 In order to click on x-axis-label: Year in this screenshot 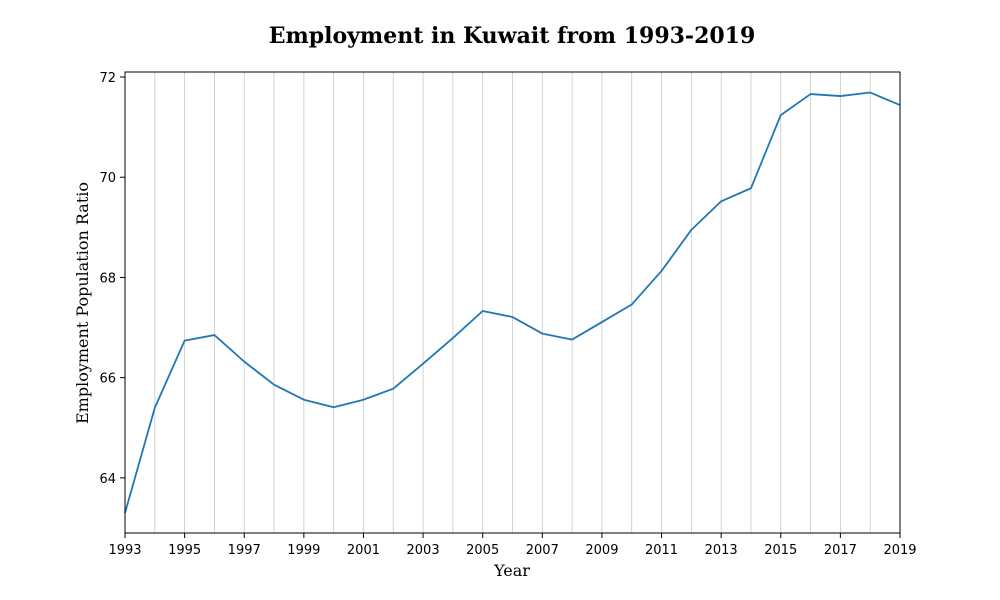, I will do `click(511, 570)`.